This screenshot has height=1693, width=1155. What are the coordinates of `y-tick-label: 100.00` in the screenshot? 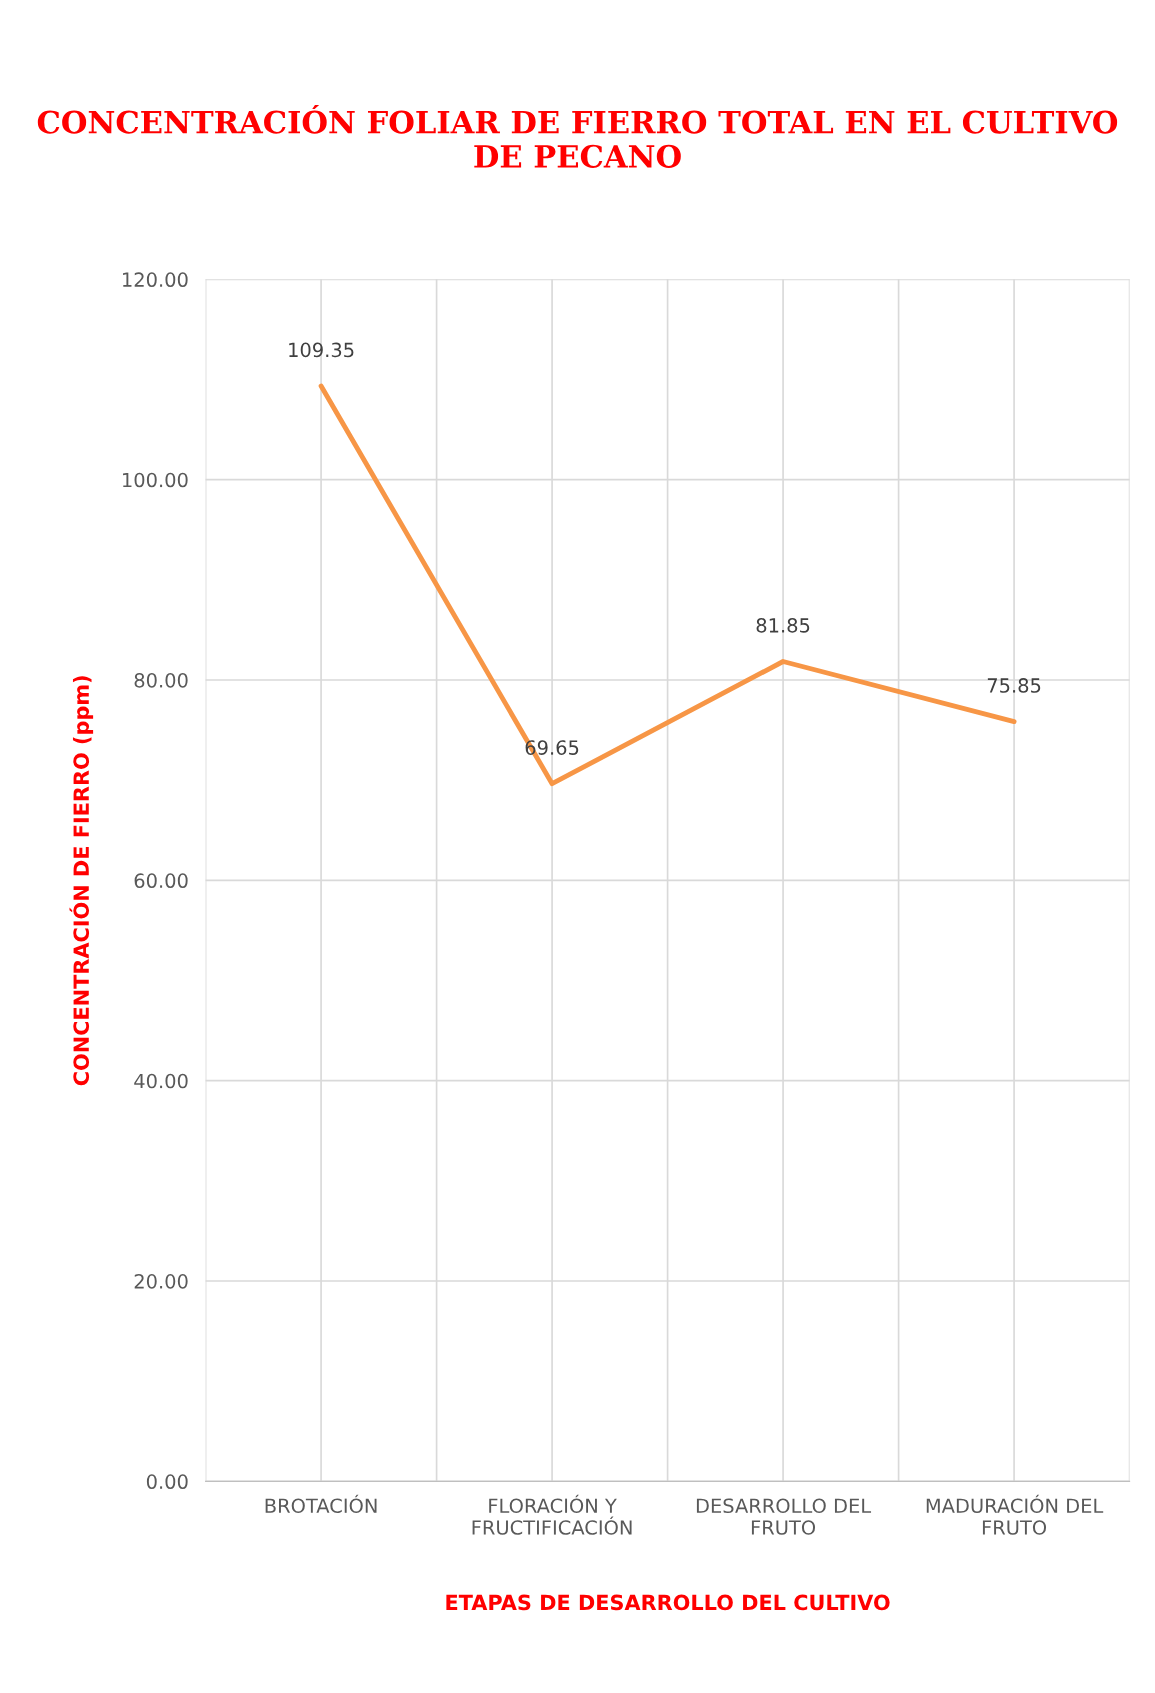 It's located at (155, 480).